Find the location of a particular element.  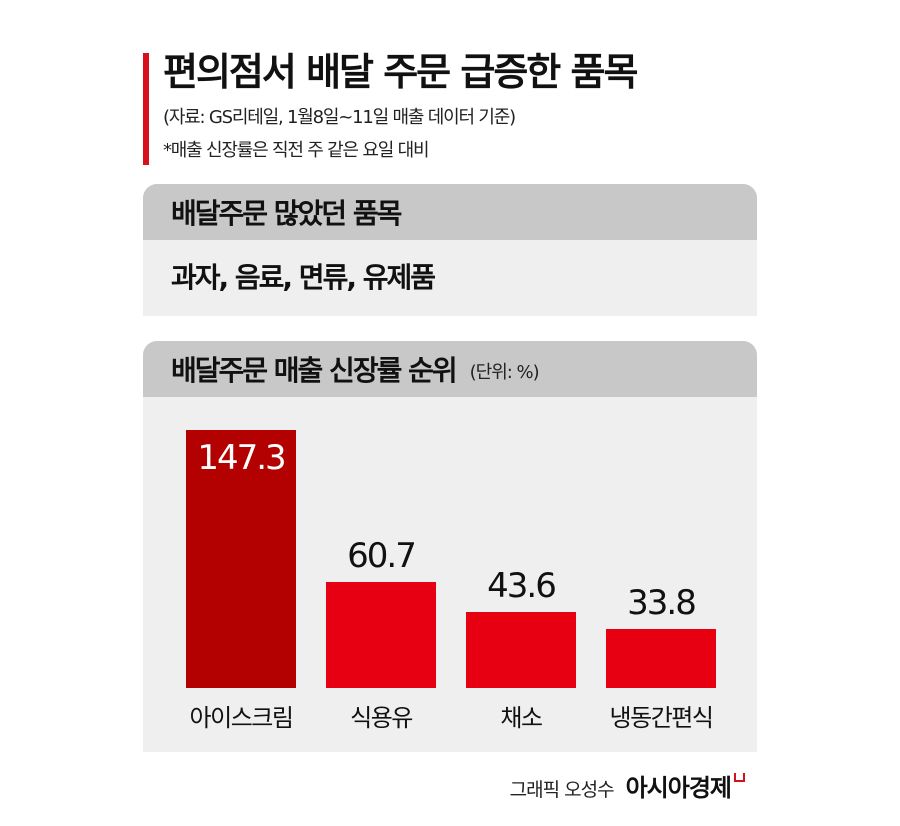

growth-ranking-heading: 배달주문 매출 신장률 순위 is located at coordinates (314, 370).